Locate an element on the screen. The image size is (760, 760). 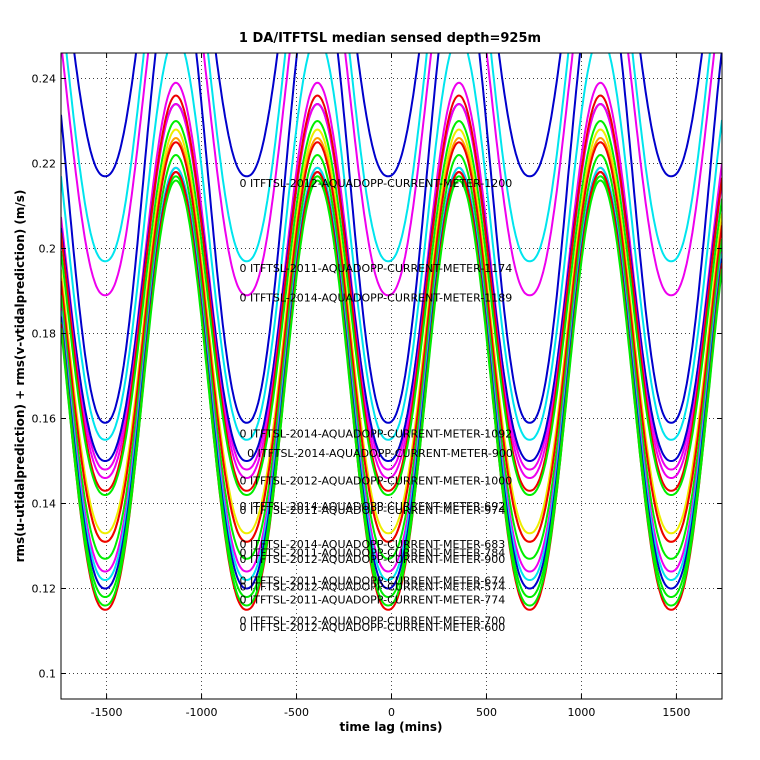
series-annotation: 0 ITFTSL-2012-AQUADOPP-CURRENT-METER-700 is located at coordinates (373, 621).